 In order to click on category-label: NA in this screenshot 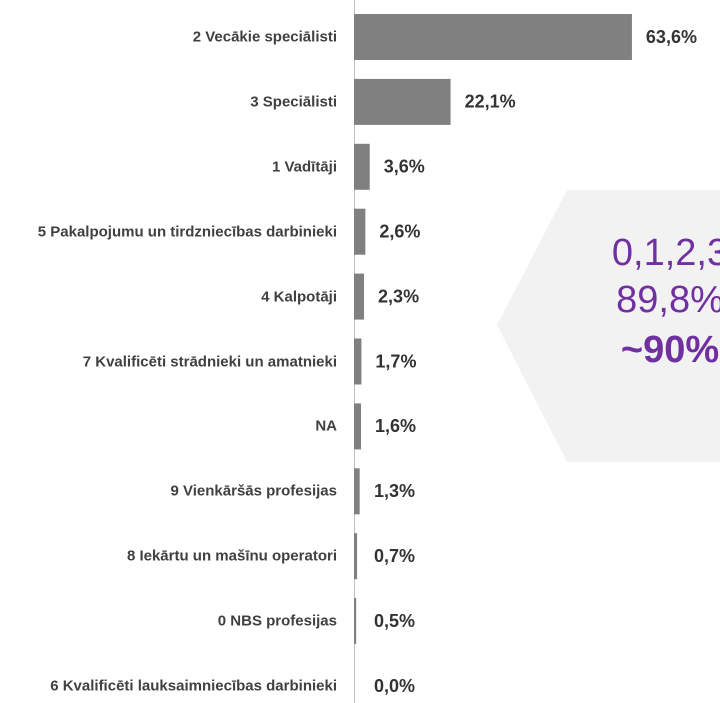, I will do `click(171, 426)`.